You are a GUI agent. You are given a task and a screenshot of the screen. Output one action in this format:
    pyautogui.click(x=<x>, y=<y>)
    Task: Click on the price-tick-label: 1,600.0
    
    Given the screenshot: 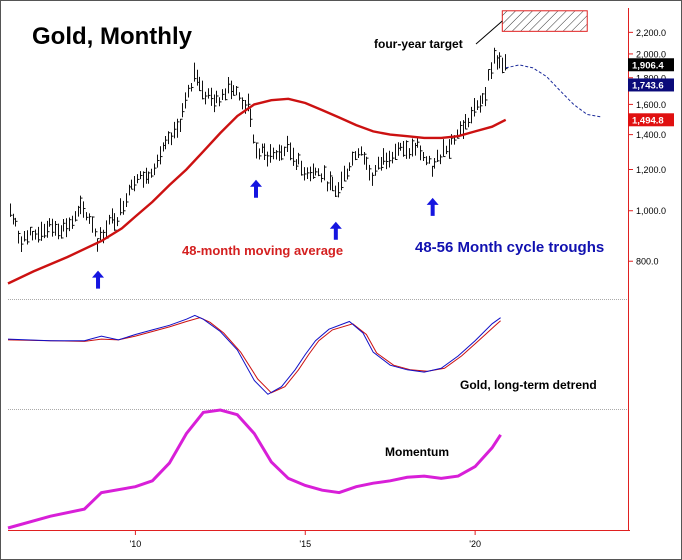 What is the action you would take?
    pyautogui.click(x=651, y=105)
    